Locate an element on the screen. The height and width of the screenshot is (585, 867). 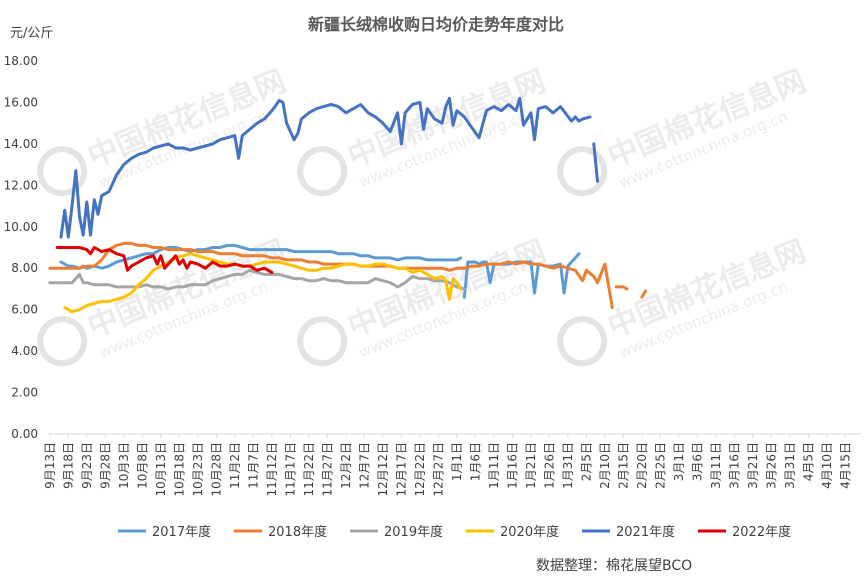
y-tick-label: 0.00 is located at coordinates (24, 434).